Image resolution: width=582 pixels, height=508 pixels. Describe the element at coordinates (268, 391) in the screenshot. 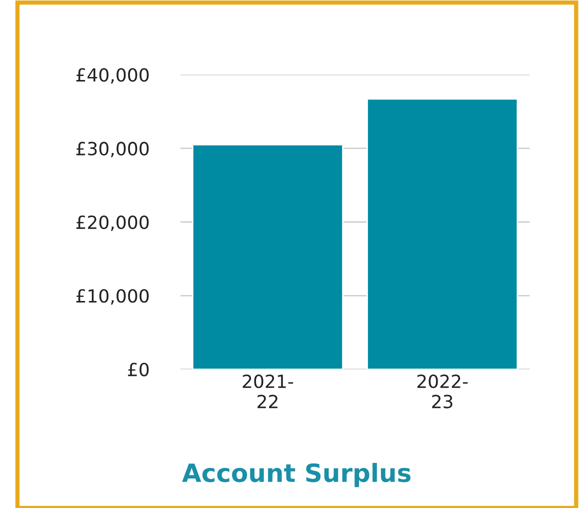

I see `x-tick-label: 2021- 22` at that location.